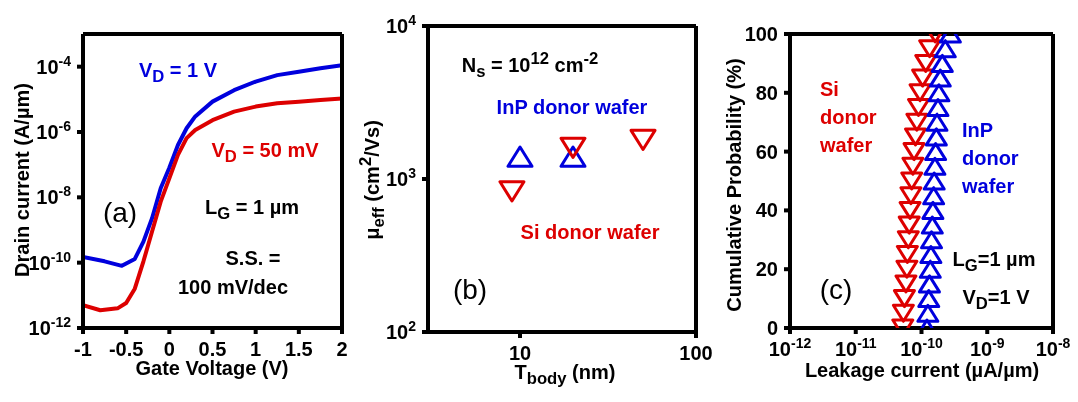  Describe the element at coordinates (342, 349) in the screenshot. I see `x-tick-label: 2` at that location.